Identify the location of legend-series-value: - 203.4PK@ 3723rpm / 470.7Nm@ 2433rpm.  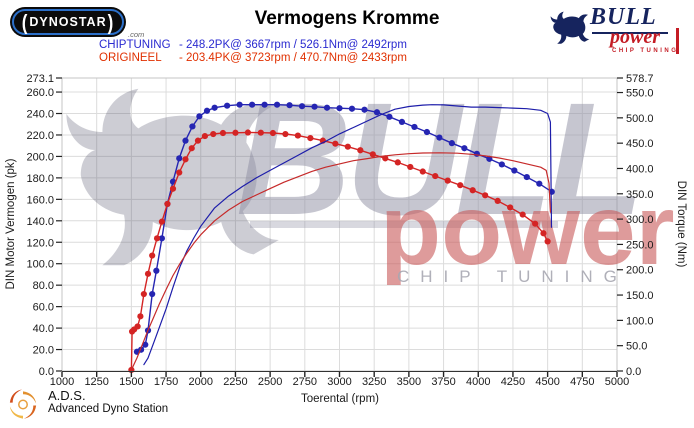
(293, 57).